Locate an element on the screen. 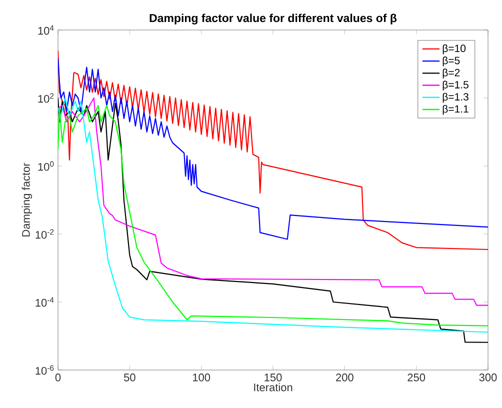 The height and width of the screenshot is (408, 502). legend-label: β=1.5 is located at coordinates (455, 85).